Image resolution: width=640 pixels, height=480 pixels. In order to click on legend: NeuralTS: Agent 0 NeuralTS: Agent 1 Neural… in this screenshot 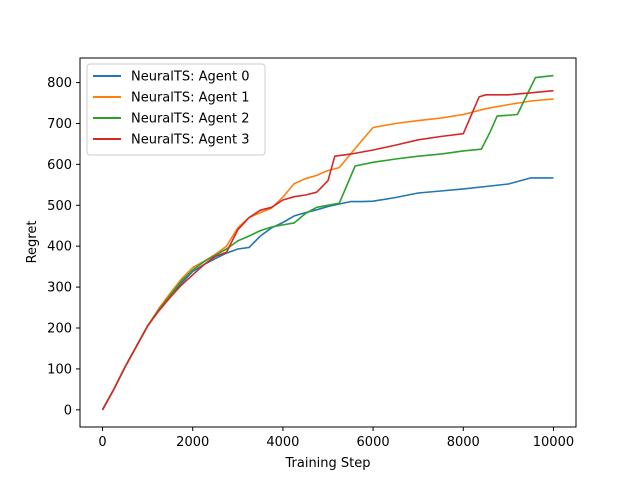, I will do `click(176, 109)`.